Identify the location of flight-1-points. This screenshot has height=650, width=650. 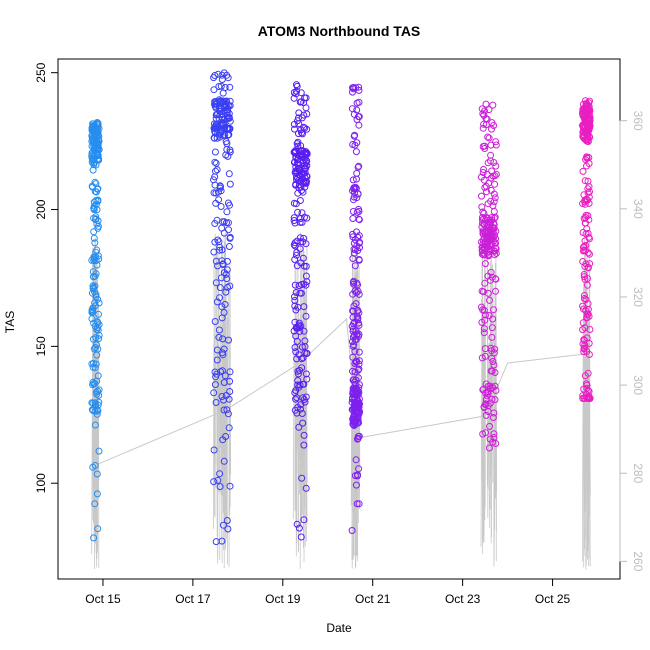
(222, 307).